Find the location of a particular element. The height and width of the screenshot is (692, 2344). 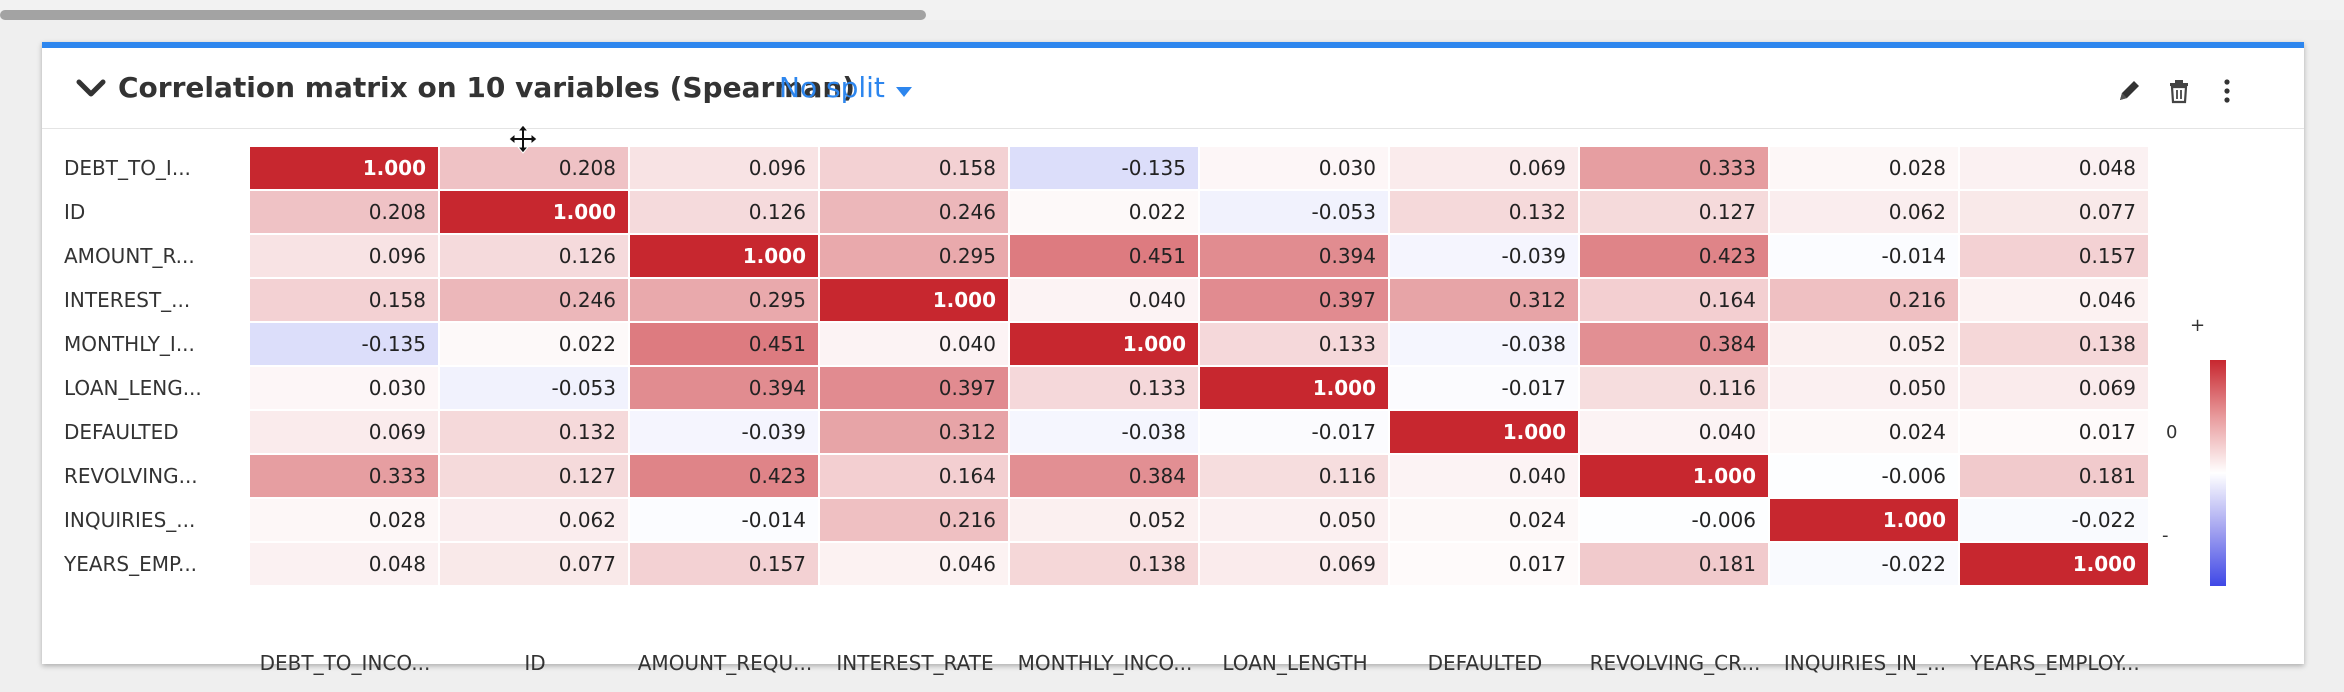

more-vertical-icon is located at coordinates (2227, 91).